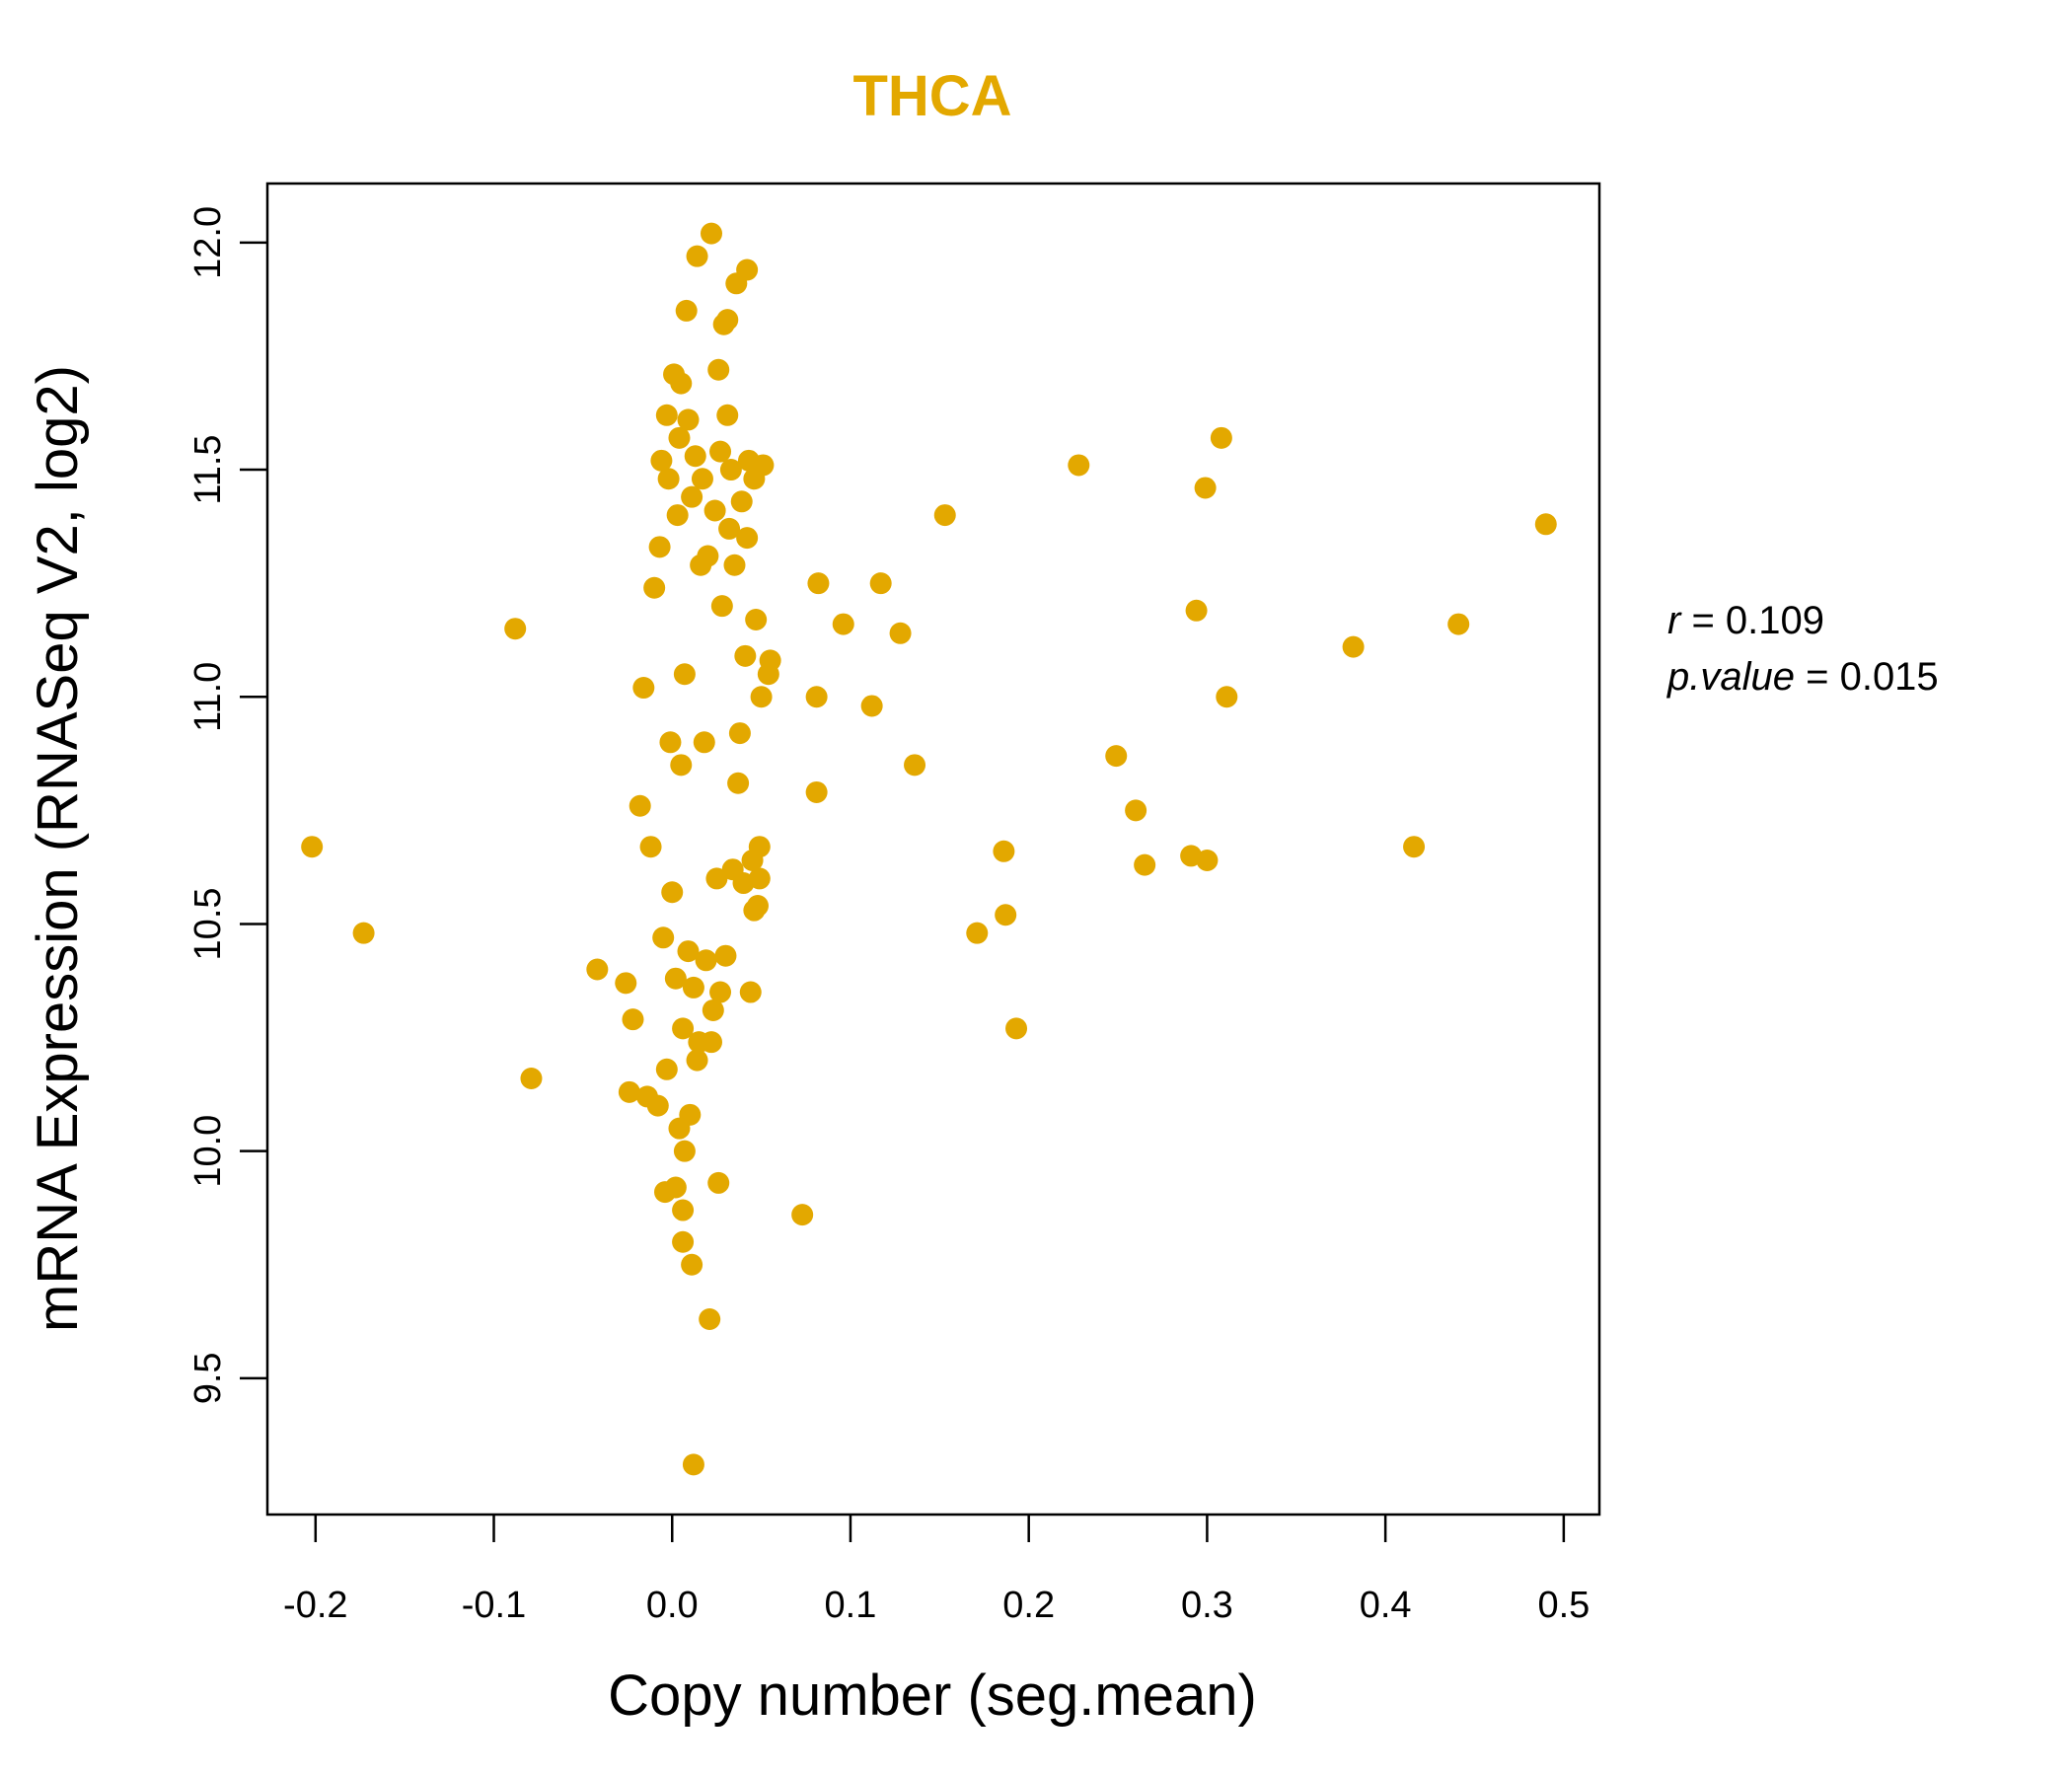 This screenshot has width=2072, height=1776. I want to click on y-tick-label: 10.5, so click(208, 924).